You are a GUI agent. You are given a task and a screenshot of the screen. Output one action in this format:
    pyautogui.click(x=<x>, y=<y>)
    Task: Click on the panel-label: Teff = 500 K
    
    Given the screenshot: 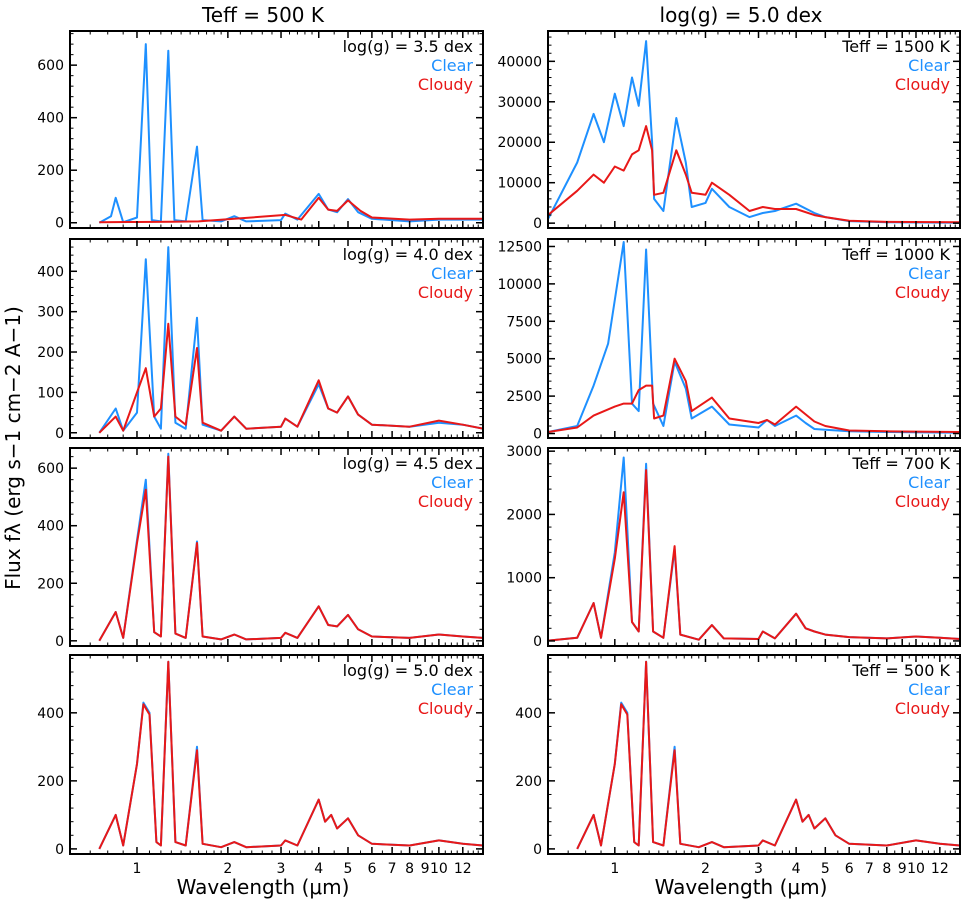 What is the action you would take?
    pyautogui.click(x=900, y=670)
    